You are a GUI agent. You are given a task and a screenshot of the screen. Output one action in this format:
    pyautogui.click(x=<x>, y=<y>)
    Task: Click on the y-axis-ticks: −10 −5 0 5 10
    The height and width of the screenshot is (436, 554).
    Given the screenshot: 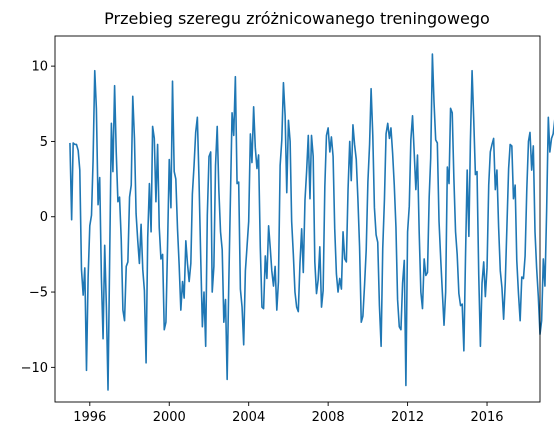 What is the action you would take?
    pyautogui.click(x=38, y=218)
    